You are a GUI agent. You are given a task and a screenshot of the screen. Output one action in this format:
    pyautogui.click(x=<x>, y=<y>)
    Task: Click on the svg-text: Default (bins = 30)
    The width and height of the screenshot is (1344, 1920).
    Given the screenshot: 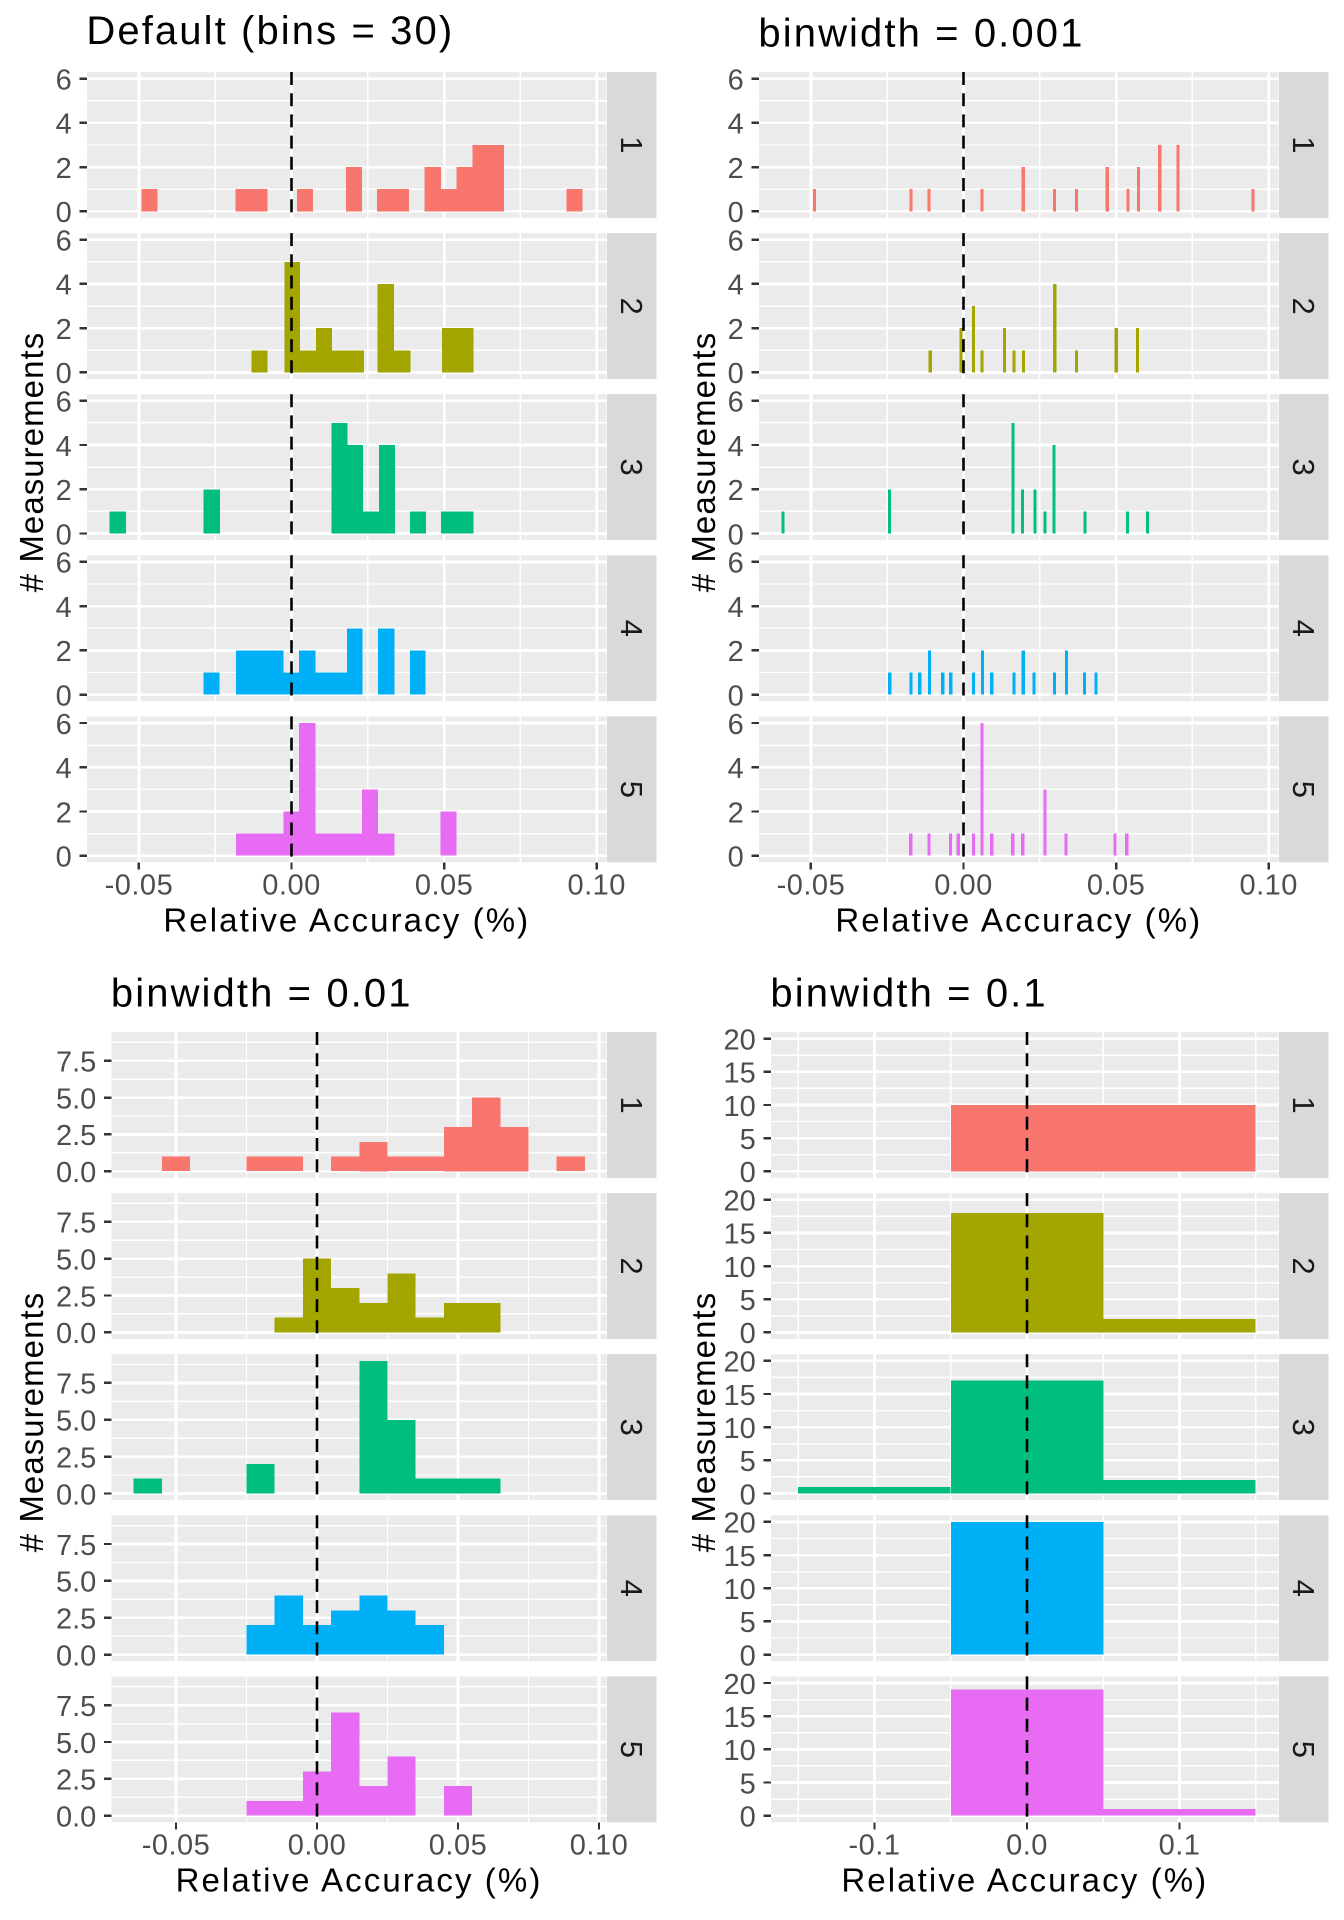 What is the action you would take?
    pyautogui.click(x=270, y=31)
    